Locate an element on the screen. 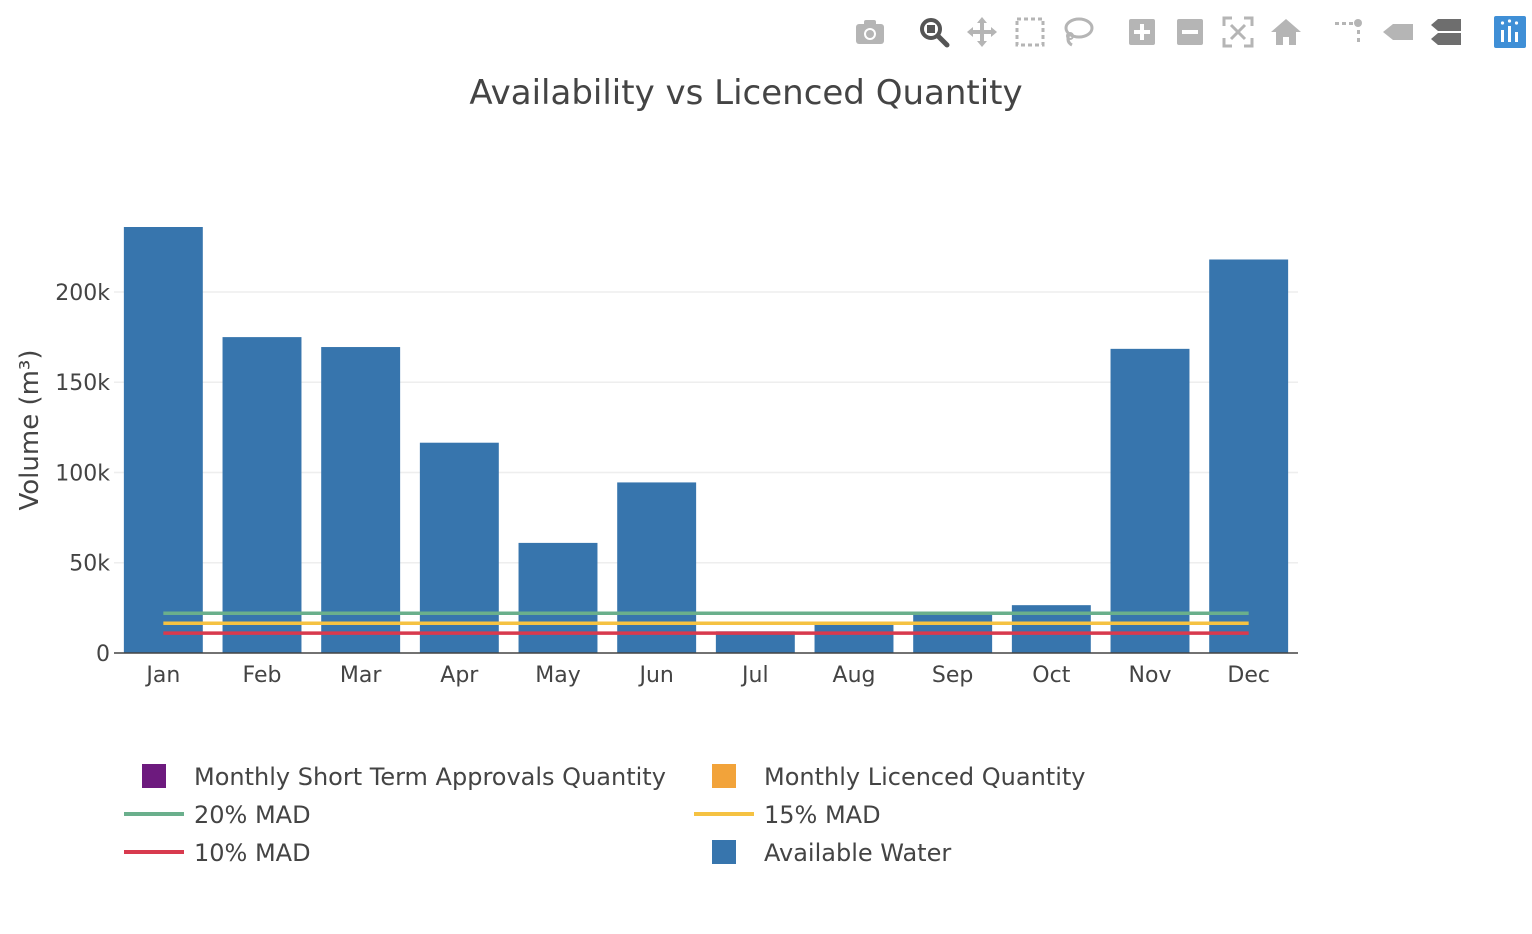 This screenshot has width=1532, height=934. autoscale-icon is located at coordinates (1238, 32).